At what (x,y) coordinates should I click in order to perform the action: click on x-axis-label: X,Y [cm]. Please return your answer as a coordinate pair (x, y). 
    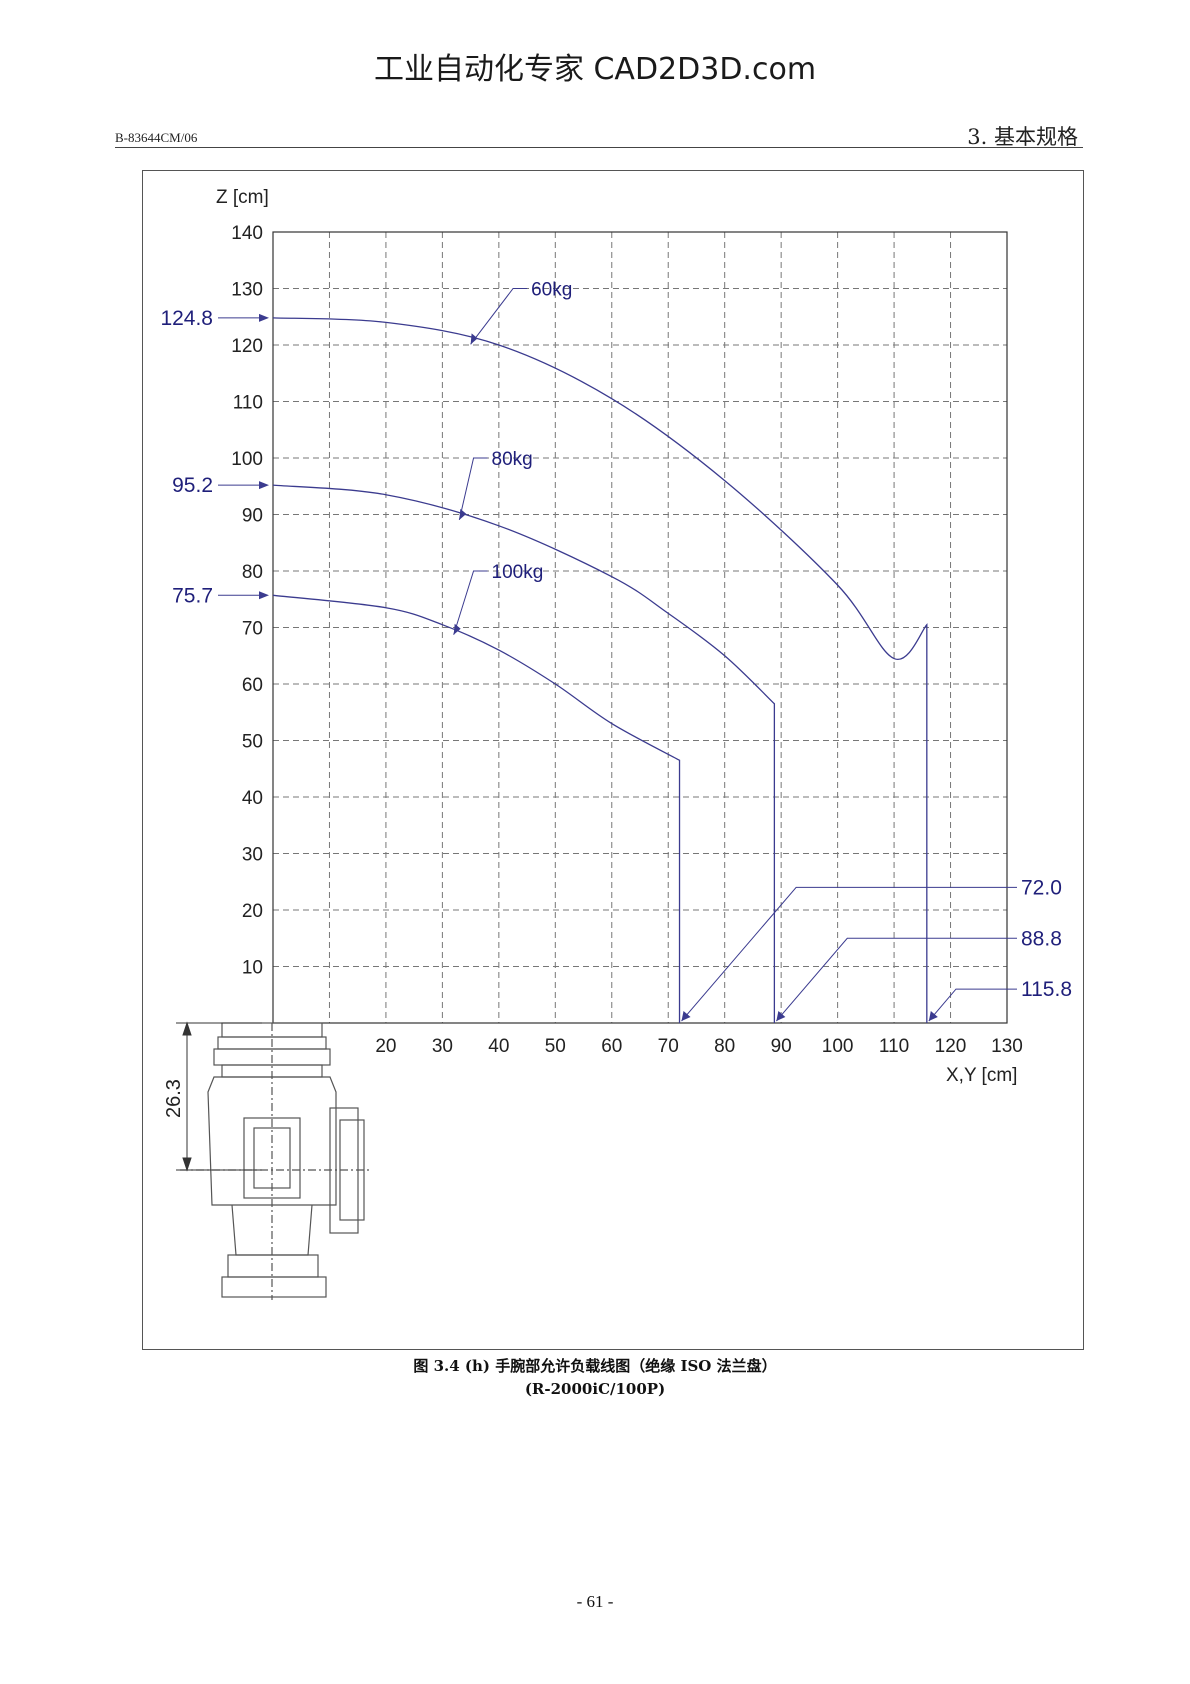
    Looking at the image, I should click on (981, 1075).